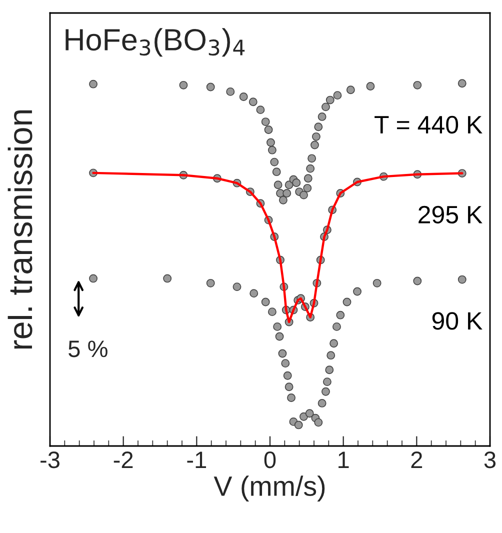 This screenshot has width=502, height=533. What do you see at coordinates (457, 321) in the screenshot?
I see `series-label: 90 K` at bounding box center [457, 321].